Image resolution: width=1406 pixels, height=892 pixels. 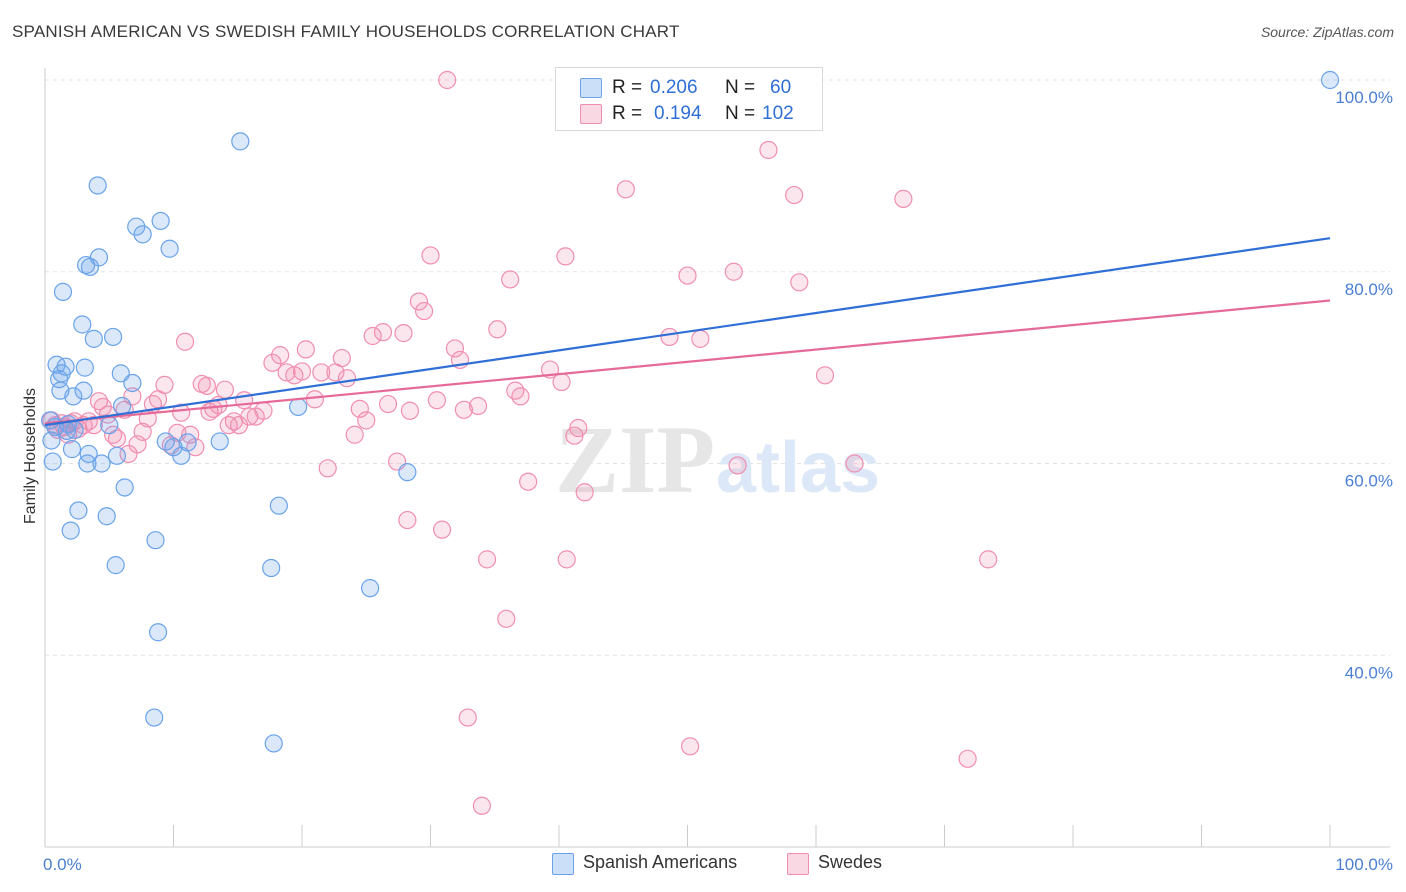 I want to click on y-tick-label: 40.0%, so click(x=1369, y=672).